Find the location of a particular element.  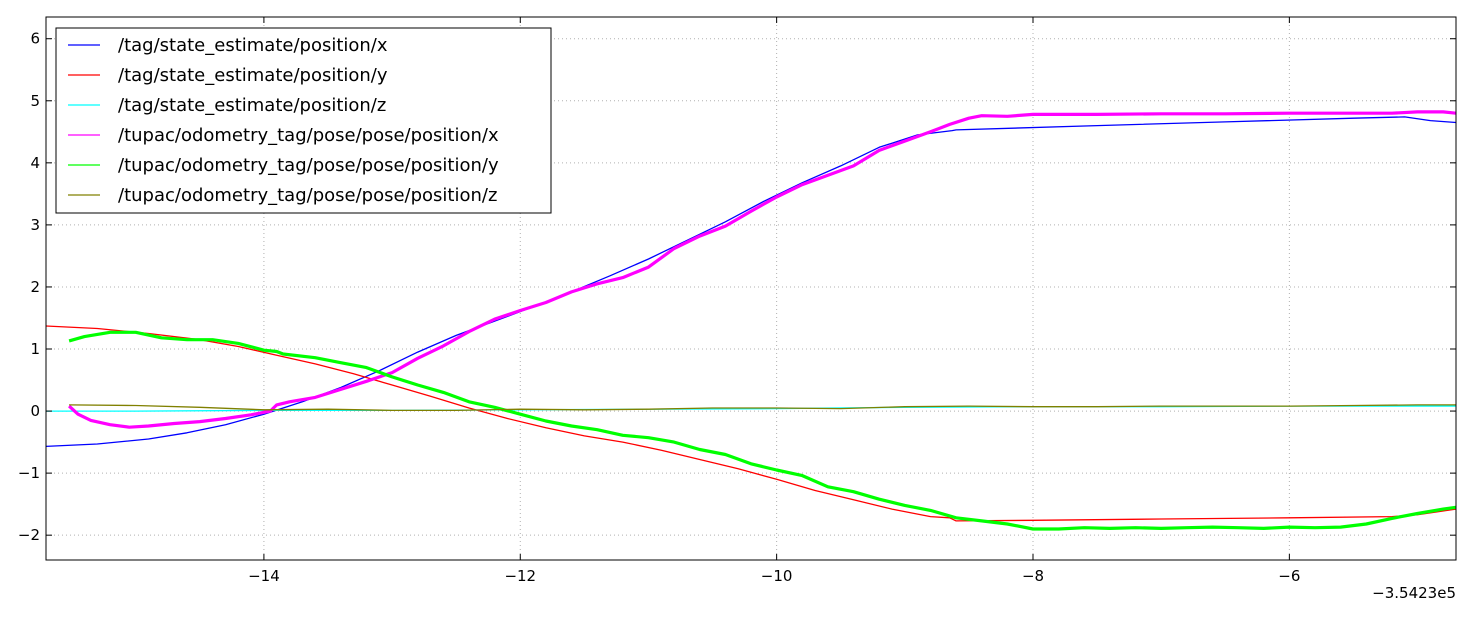

x-tick-label: −8 is located at coordinates (1033, 576).